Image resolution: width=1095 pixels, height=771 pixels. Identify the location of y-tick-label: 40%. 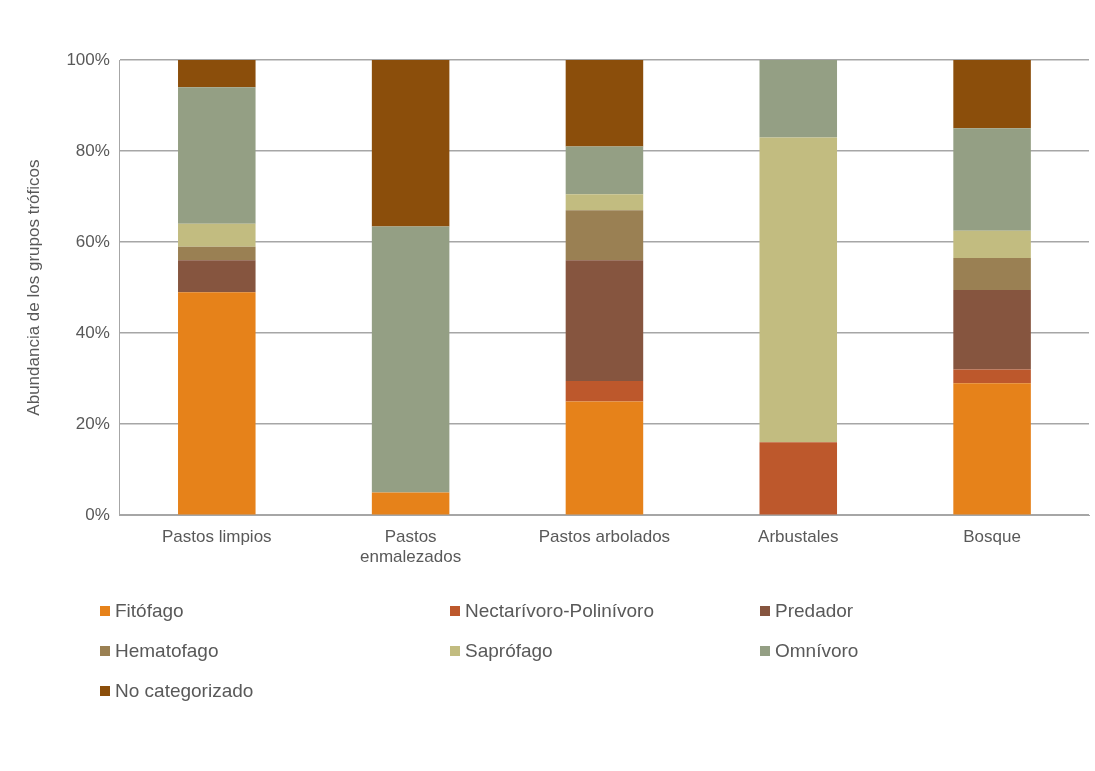
(92, 332).